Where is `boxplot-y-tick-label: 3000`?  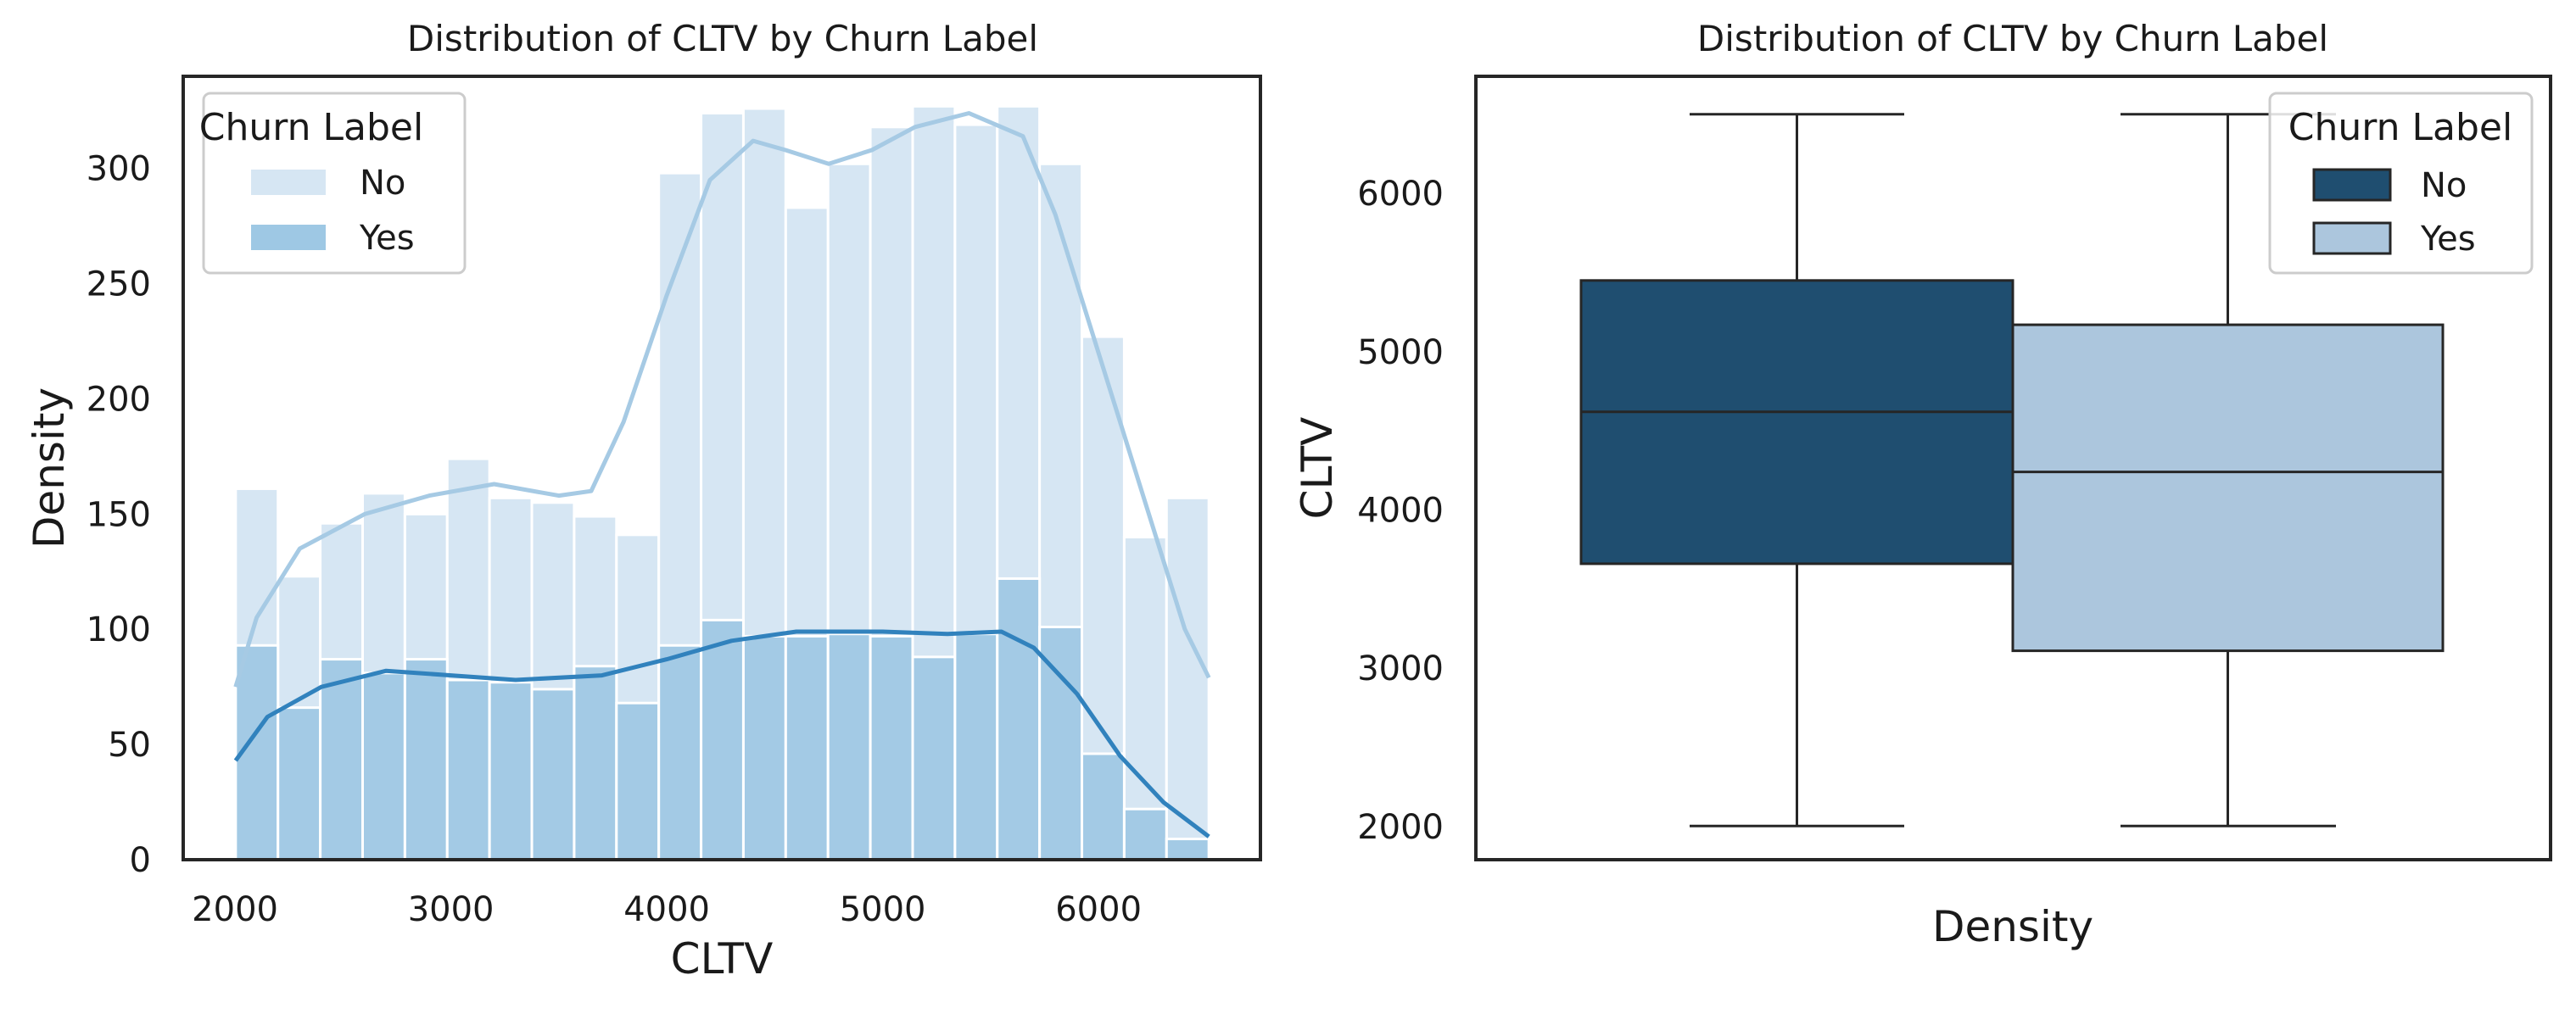 boxplot-y-tick-label: 3000 is located at coordinates (1400, 668).